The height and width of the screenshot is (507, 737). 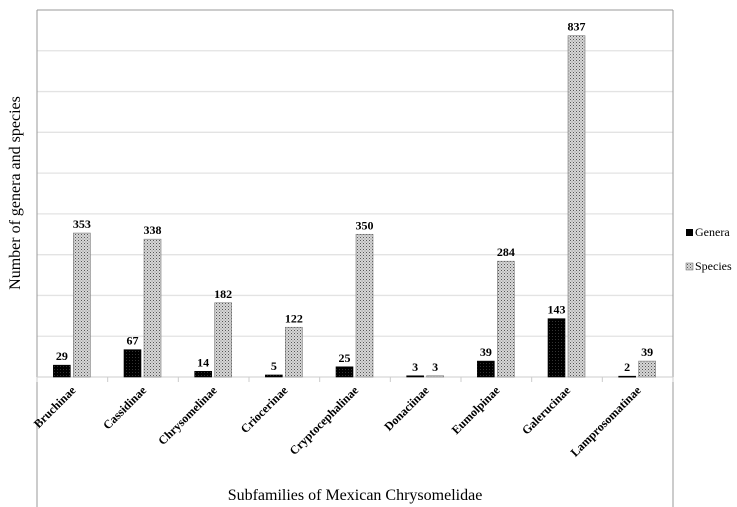 I want to click on data-label-species: 837, so click(x=577, y=27).